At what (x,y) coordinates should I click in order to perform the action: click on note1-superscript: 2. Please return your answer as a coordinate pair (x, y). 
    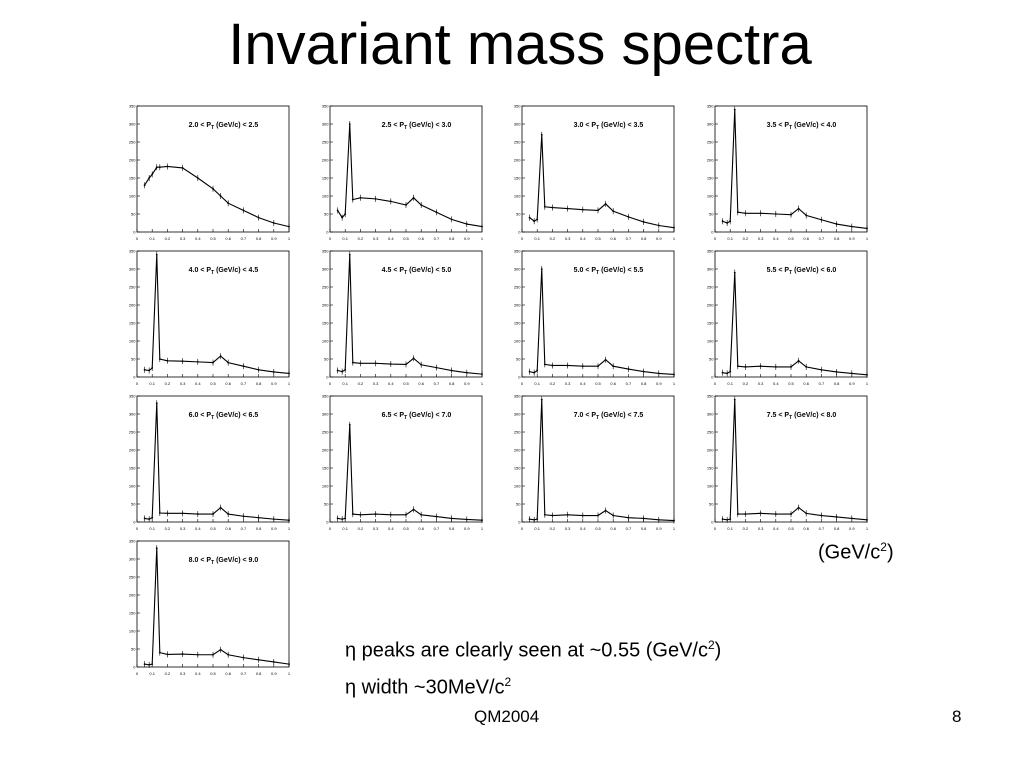
    Looking at the image, I should click on (711, 645).